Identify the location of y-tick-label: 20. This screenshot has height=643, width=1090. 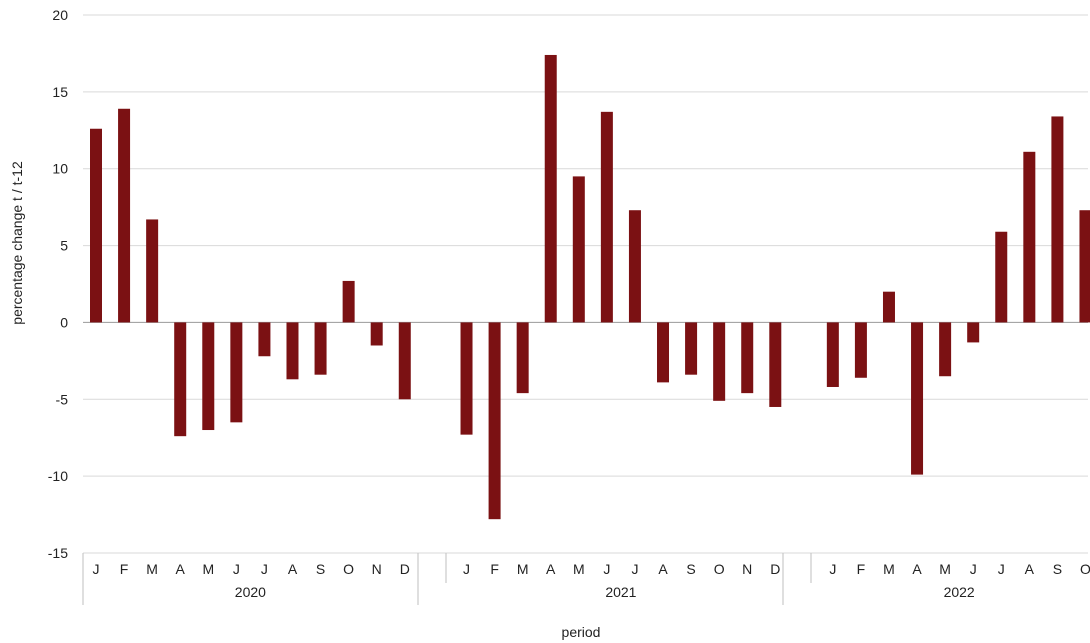
(60, 15).